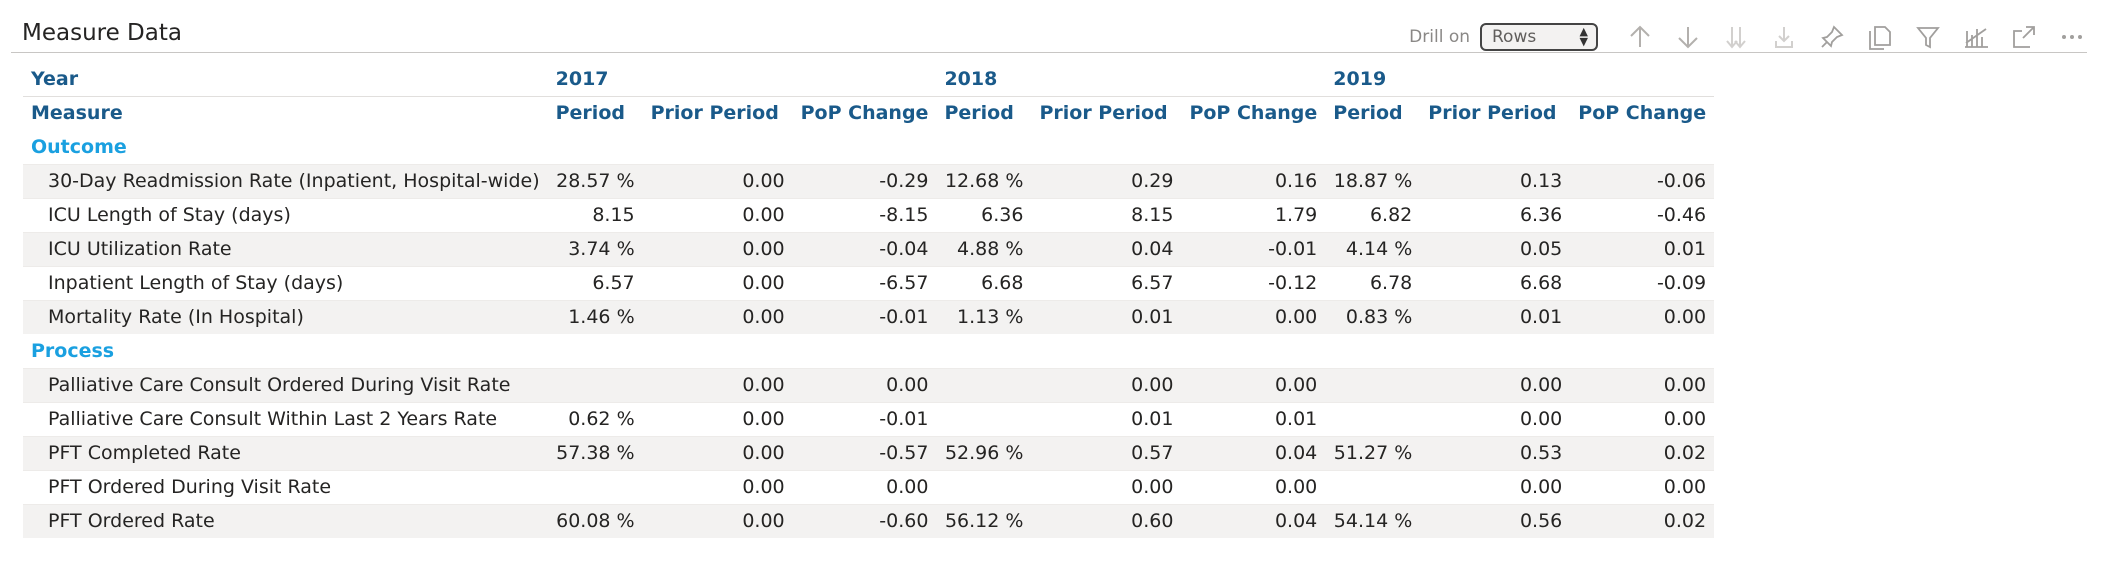  Describe the element at coordinates (1688, 37) in the screenshot. I see `arrow-down-icon` at that location.